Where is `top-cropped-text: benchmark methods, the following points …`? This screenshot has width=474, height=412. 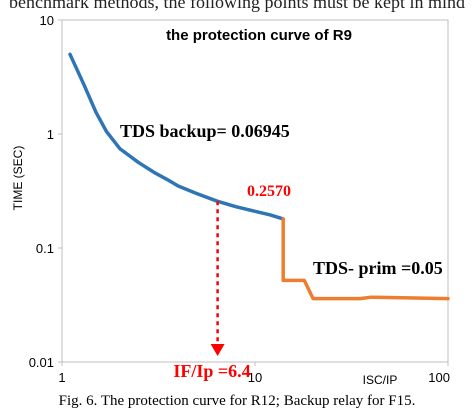 top-cropped-text: benchmark methods, the following points … is located at coordinates (237, 6).